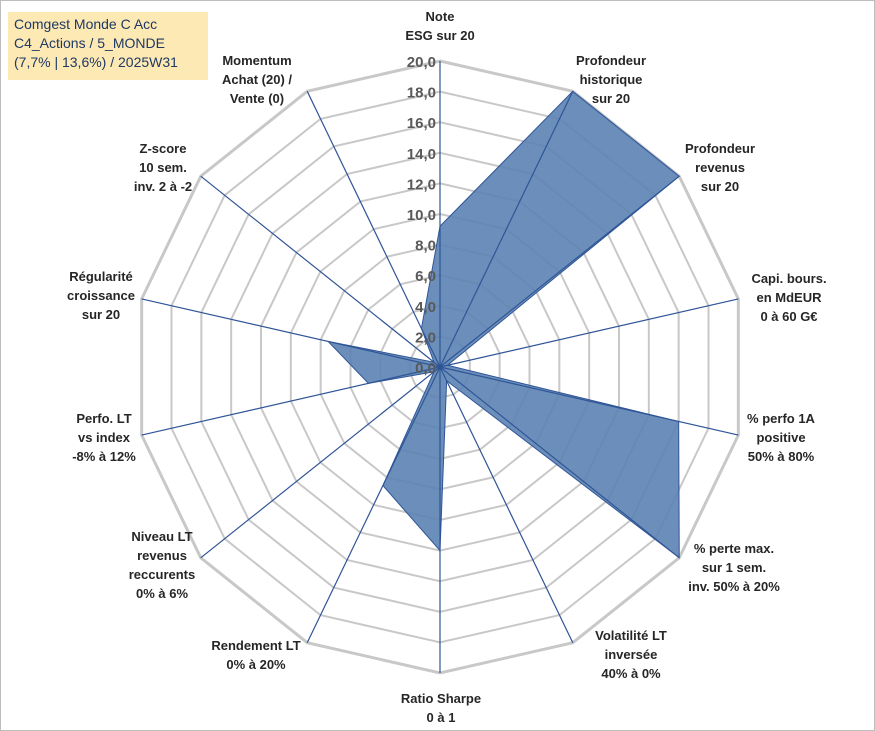  Describe the element at coordinates (439, 26) in the screenshot. I see `axis-label: Note ESG sur 20` at that location.